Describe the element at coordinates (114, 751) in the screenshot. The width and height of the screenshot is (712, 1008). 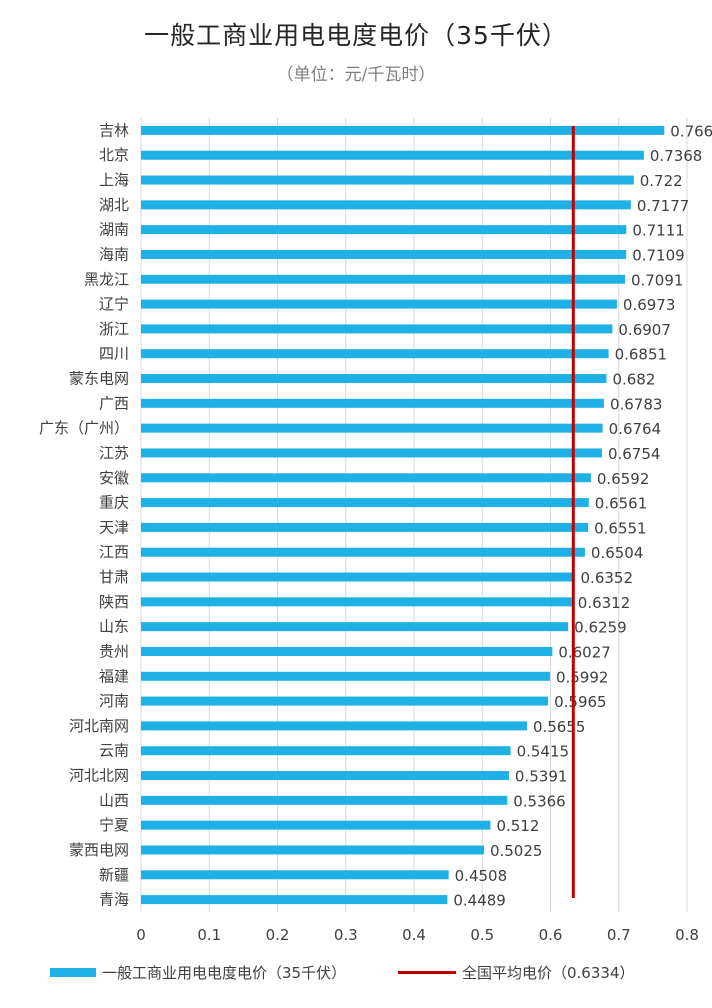
I see `category-label: 云南` at that location.